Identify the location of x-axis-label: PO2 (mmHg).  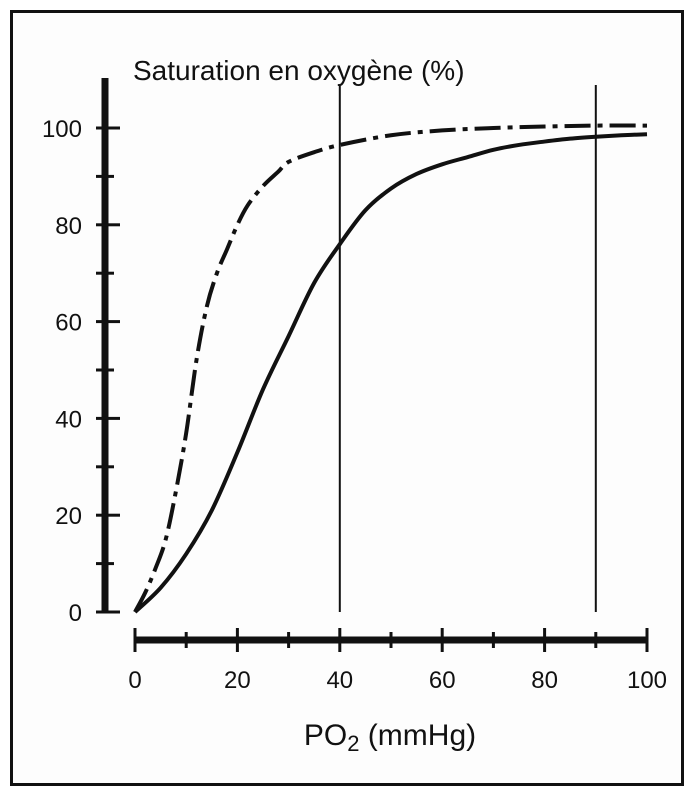
(390, 737).